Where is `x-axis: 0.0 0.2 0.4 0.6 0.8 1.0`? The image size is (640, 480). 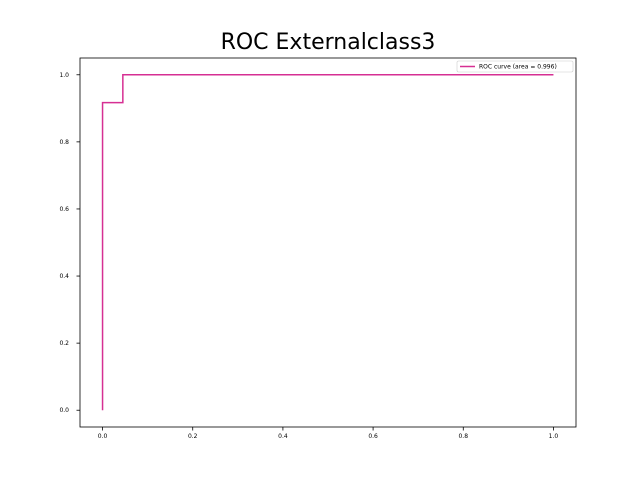
x-axis: 0.0 0.2 0.4 0.6 0.8 1.0 is located at coordinates (328, 433).